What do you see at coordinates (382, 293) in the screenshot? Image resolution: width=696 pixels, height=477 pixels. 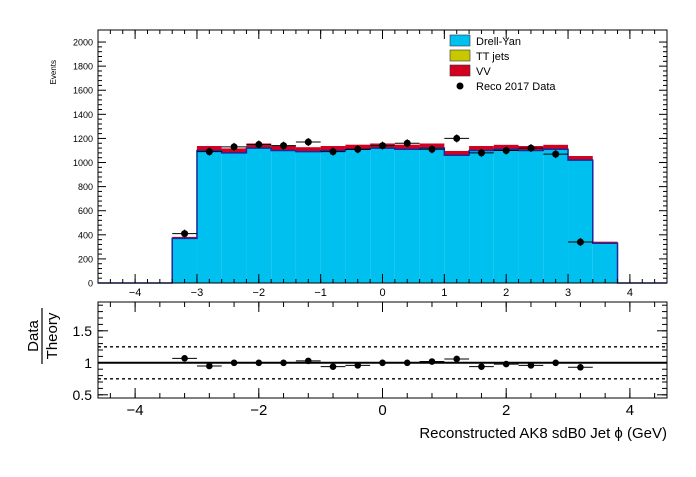 I see `main-xtick-label-4: 0` at bounding box center [382, 293].